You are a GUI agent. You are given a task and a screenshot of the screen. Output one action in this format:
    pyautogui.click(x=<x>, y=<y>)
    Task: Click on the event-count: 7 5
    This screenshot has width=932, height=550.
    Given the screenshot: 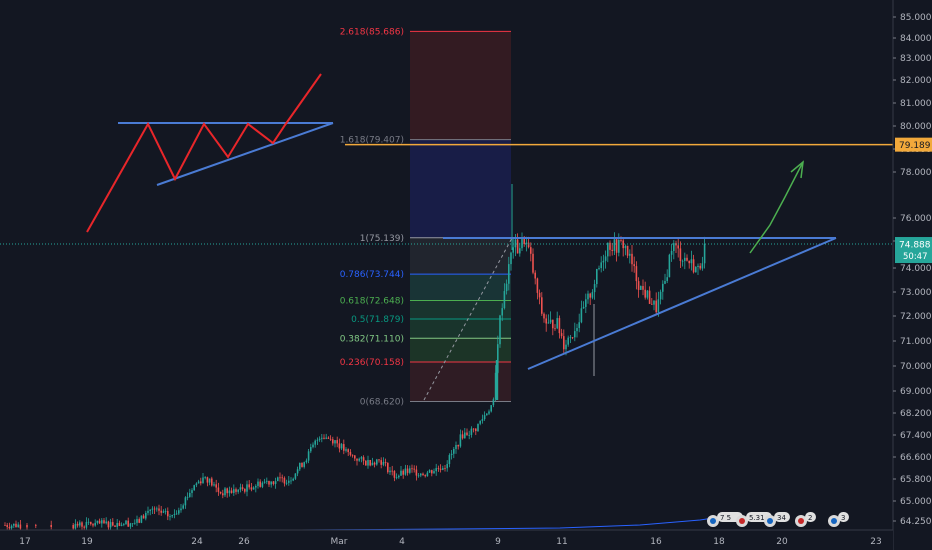 What is the action you would take?
    pyautogui.click(x=725, y=518)
    